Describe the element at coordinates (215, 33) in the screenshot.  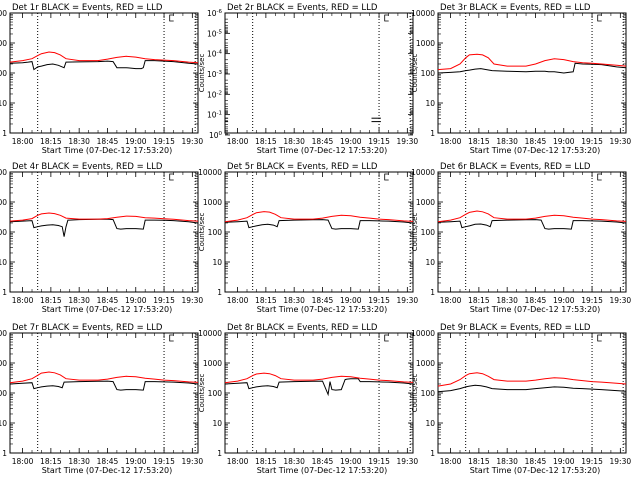
I see `y-tick-label: 10-5` at that location.